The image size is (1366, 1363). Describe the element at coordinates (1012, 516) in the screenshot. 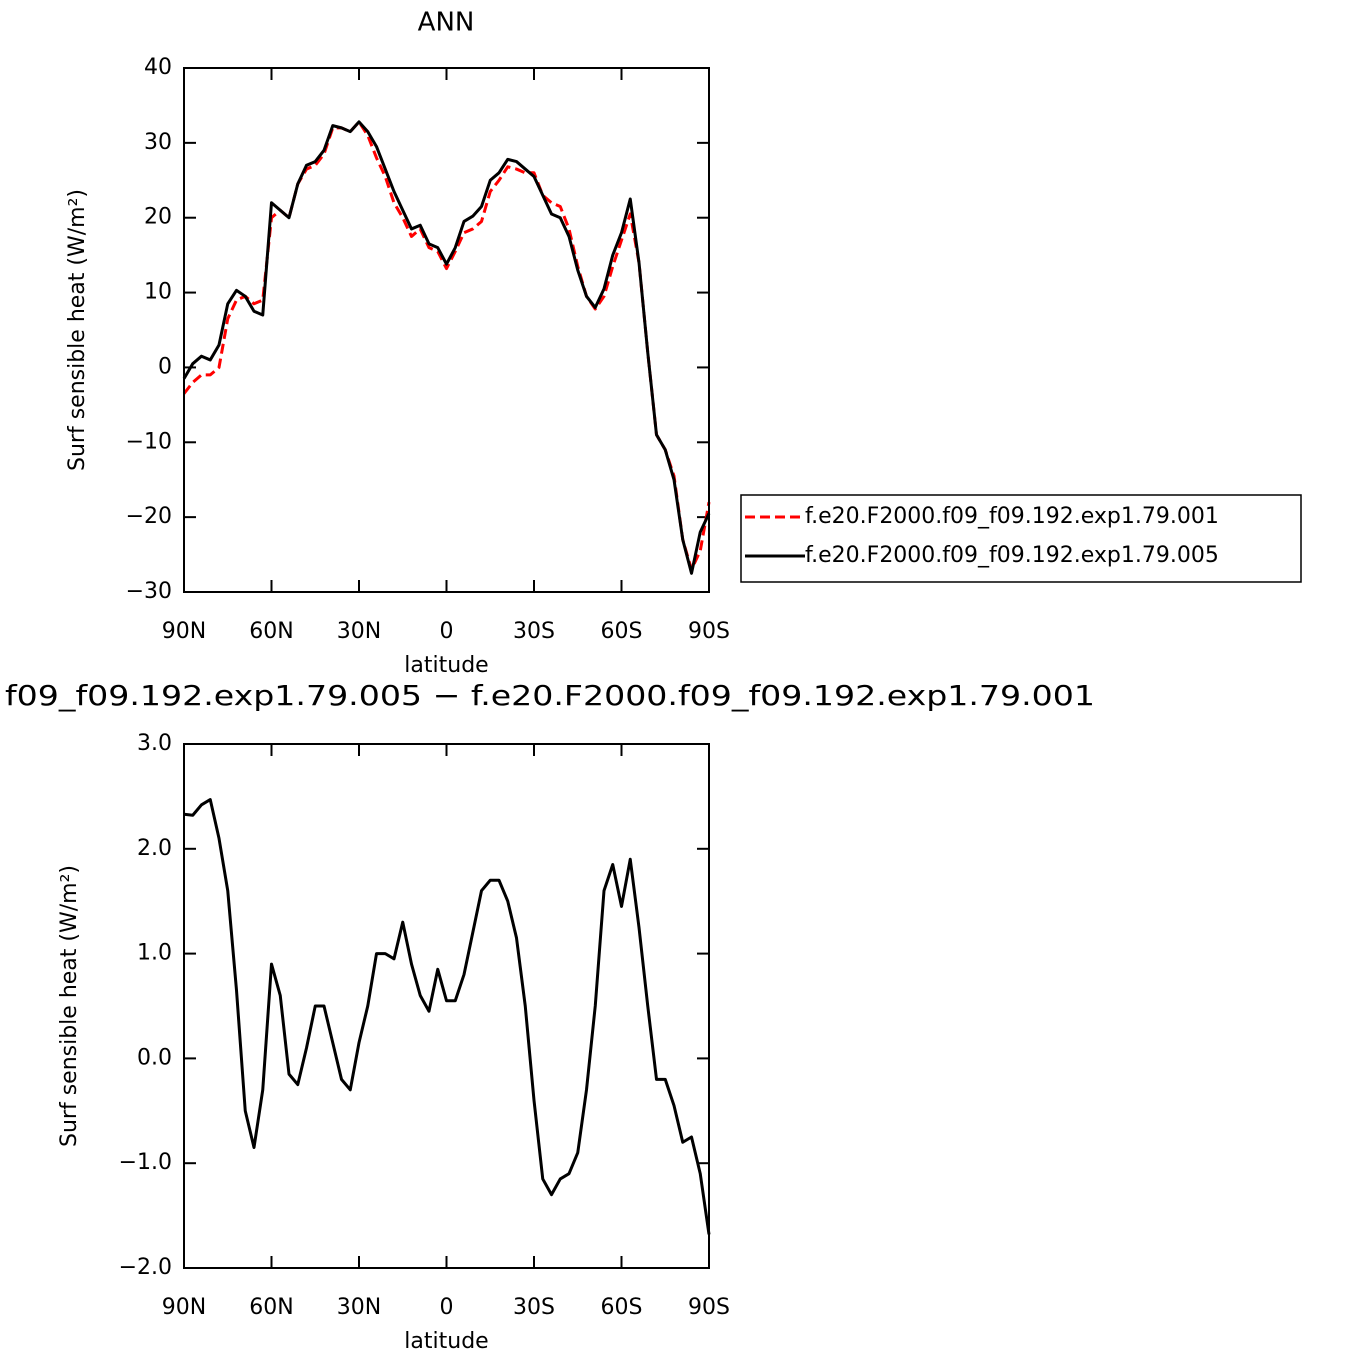

I see `legend-label: f.e20.F2000.f09_f09.192.exp1.79.001` at that location.